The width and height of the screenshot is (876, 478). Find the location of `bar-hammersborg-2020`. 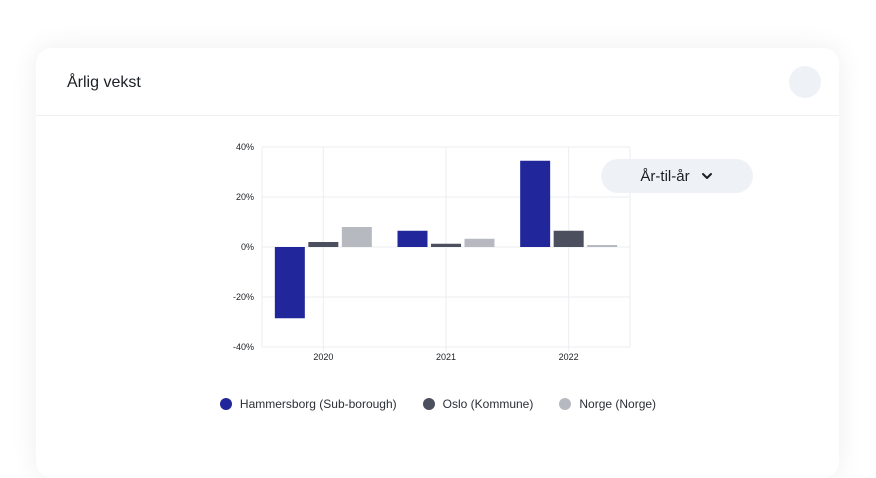

bar-hammersborg-2020 is located at coordinates (289, 283).